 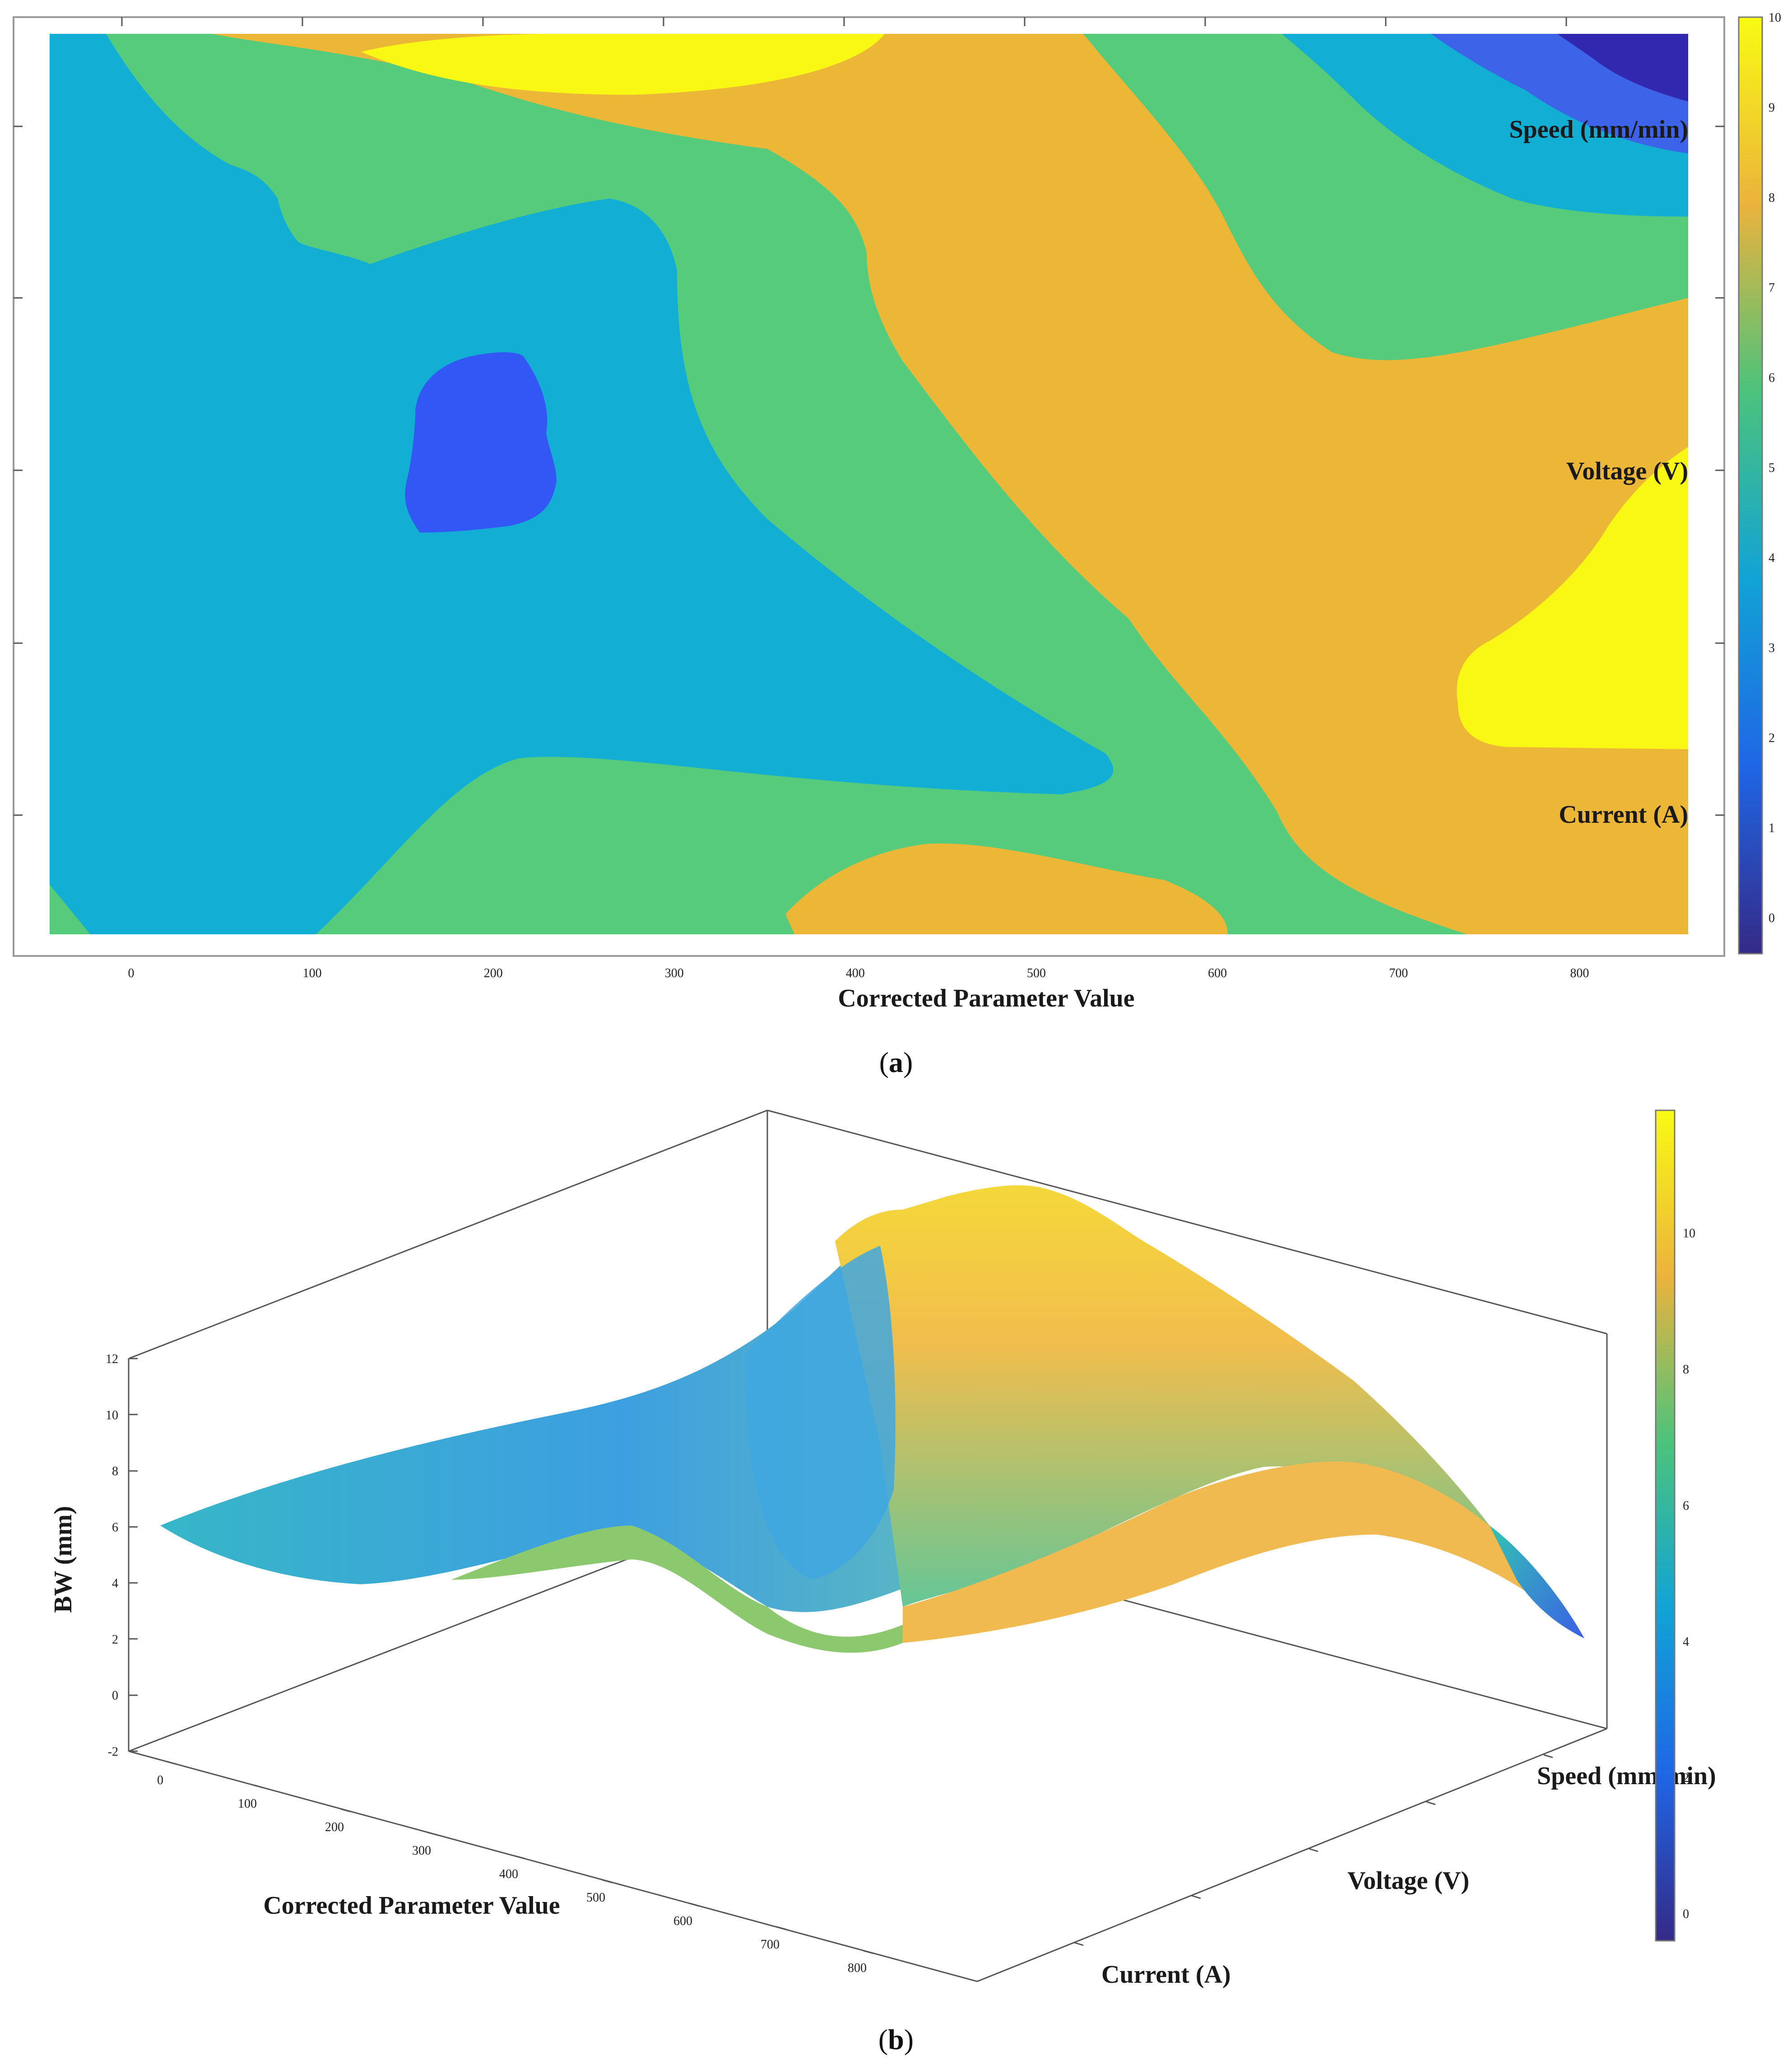 What do you see at coordinates (1772, 918) in the screenshot?
I see `colorbar-a-tick-label: 0` at bounding box center [1772, 918].